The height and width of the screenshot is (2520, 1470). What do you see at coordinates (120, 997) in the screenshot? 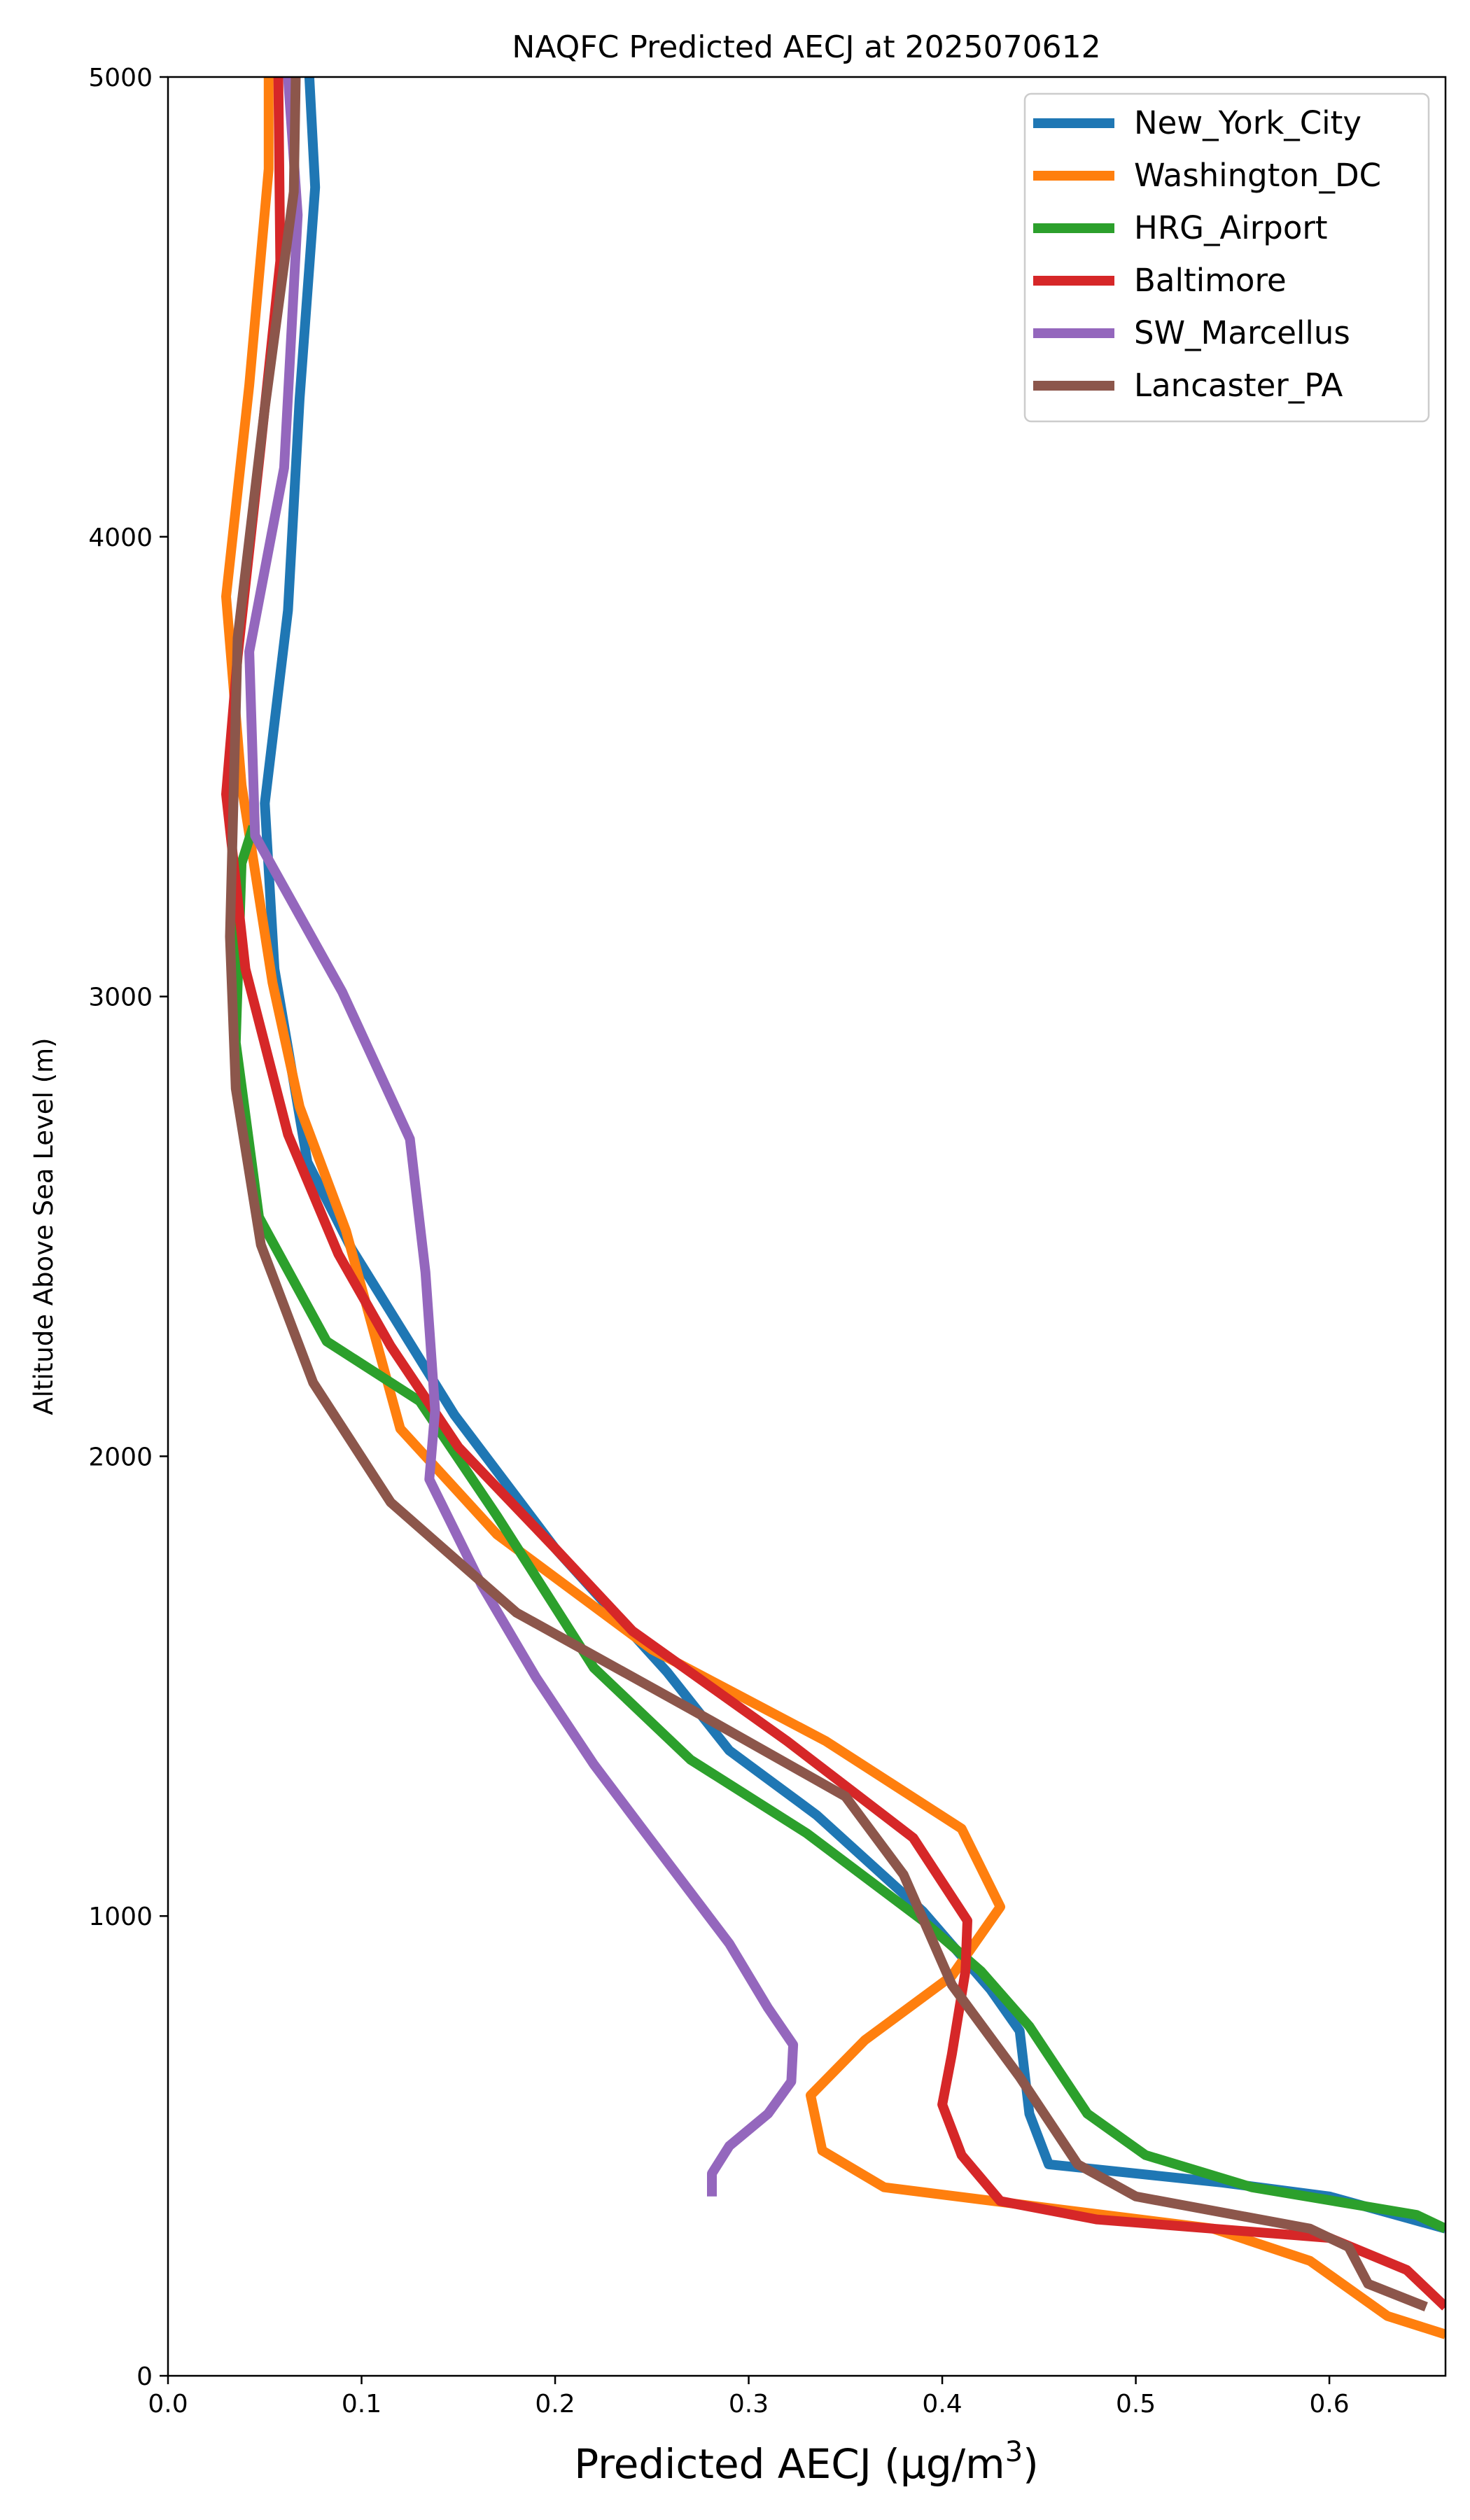
I see `y-tick-label: 3000` at bounding box center [120, 997].